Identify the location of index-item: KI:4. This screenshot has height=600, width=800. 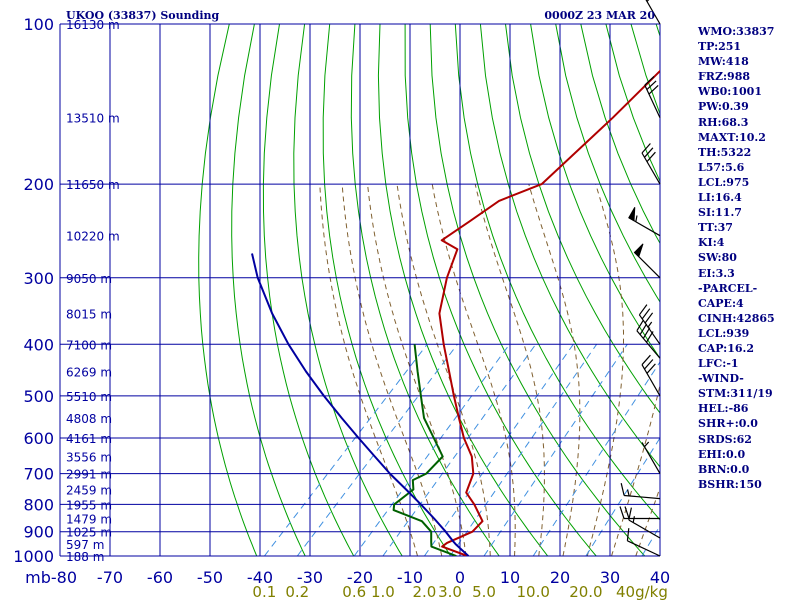
(711, 243).